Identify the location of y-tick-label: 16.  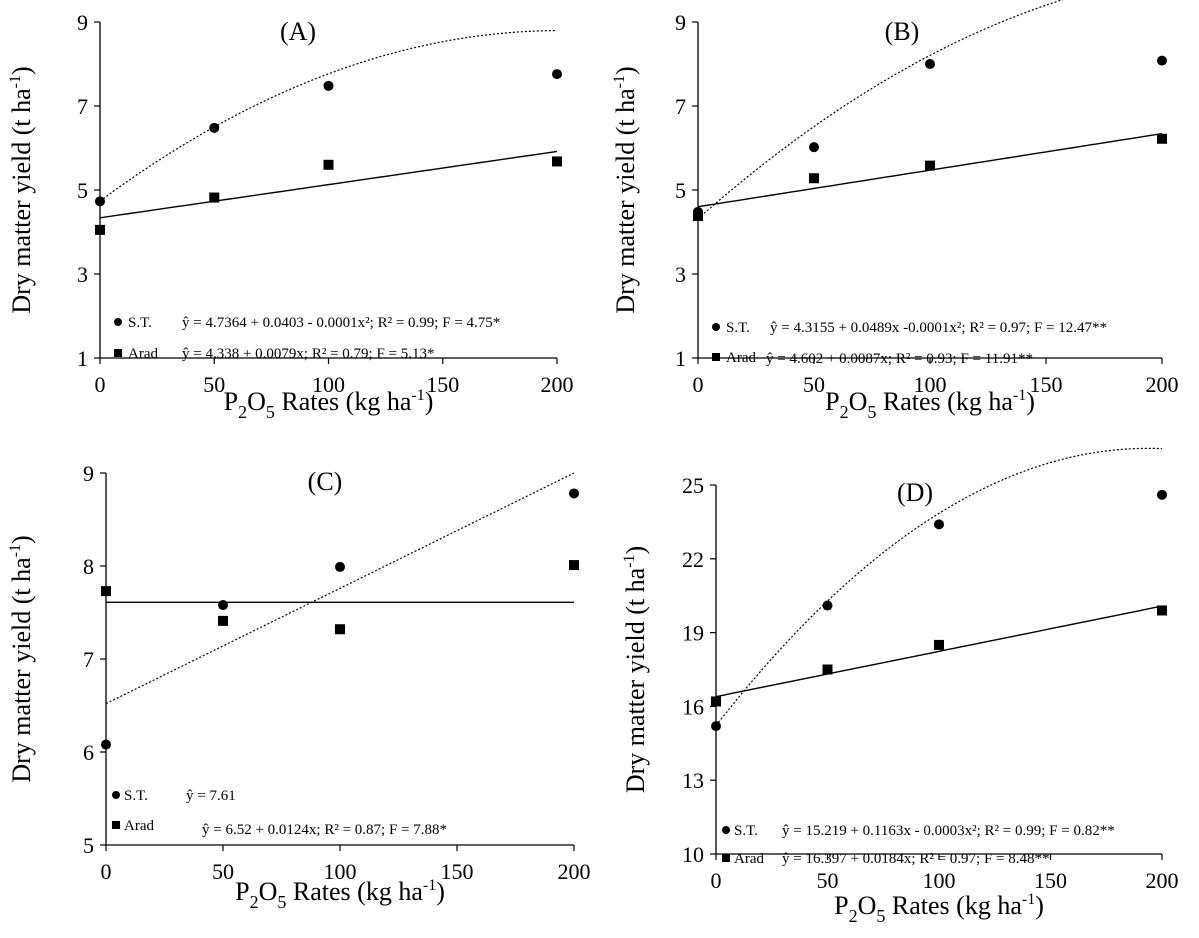
(693, 706).